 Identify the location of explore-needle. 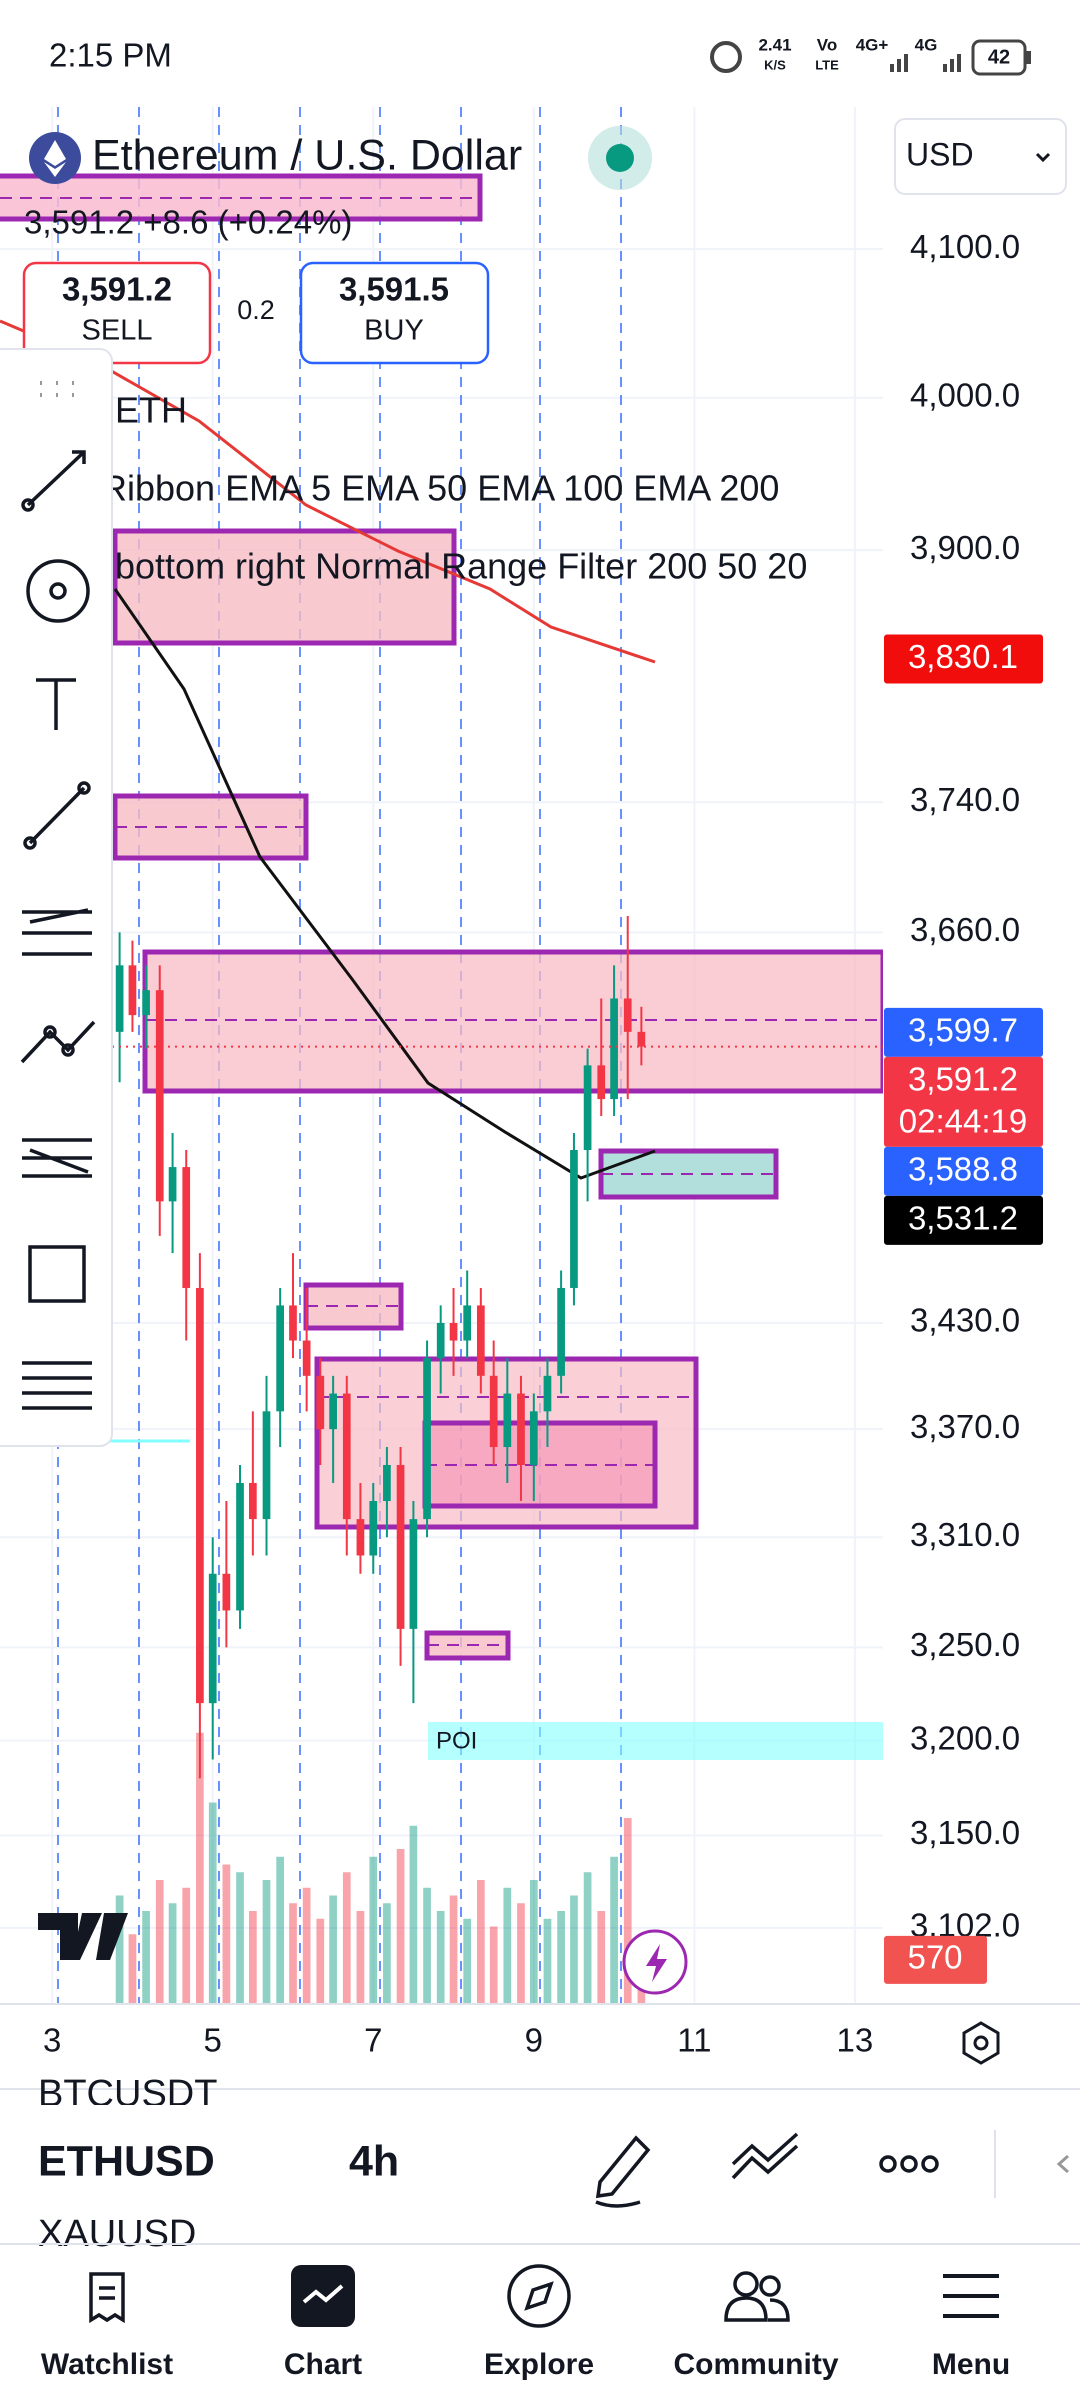
(539, 2296).